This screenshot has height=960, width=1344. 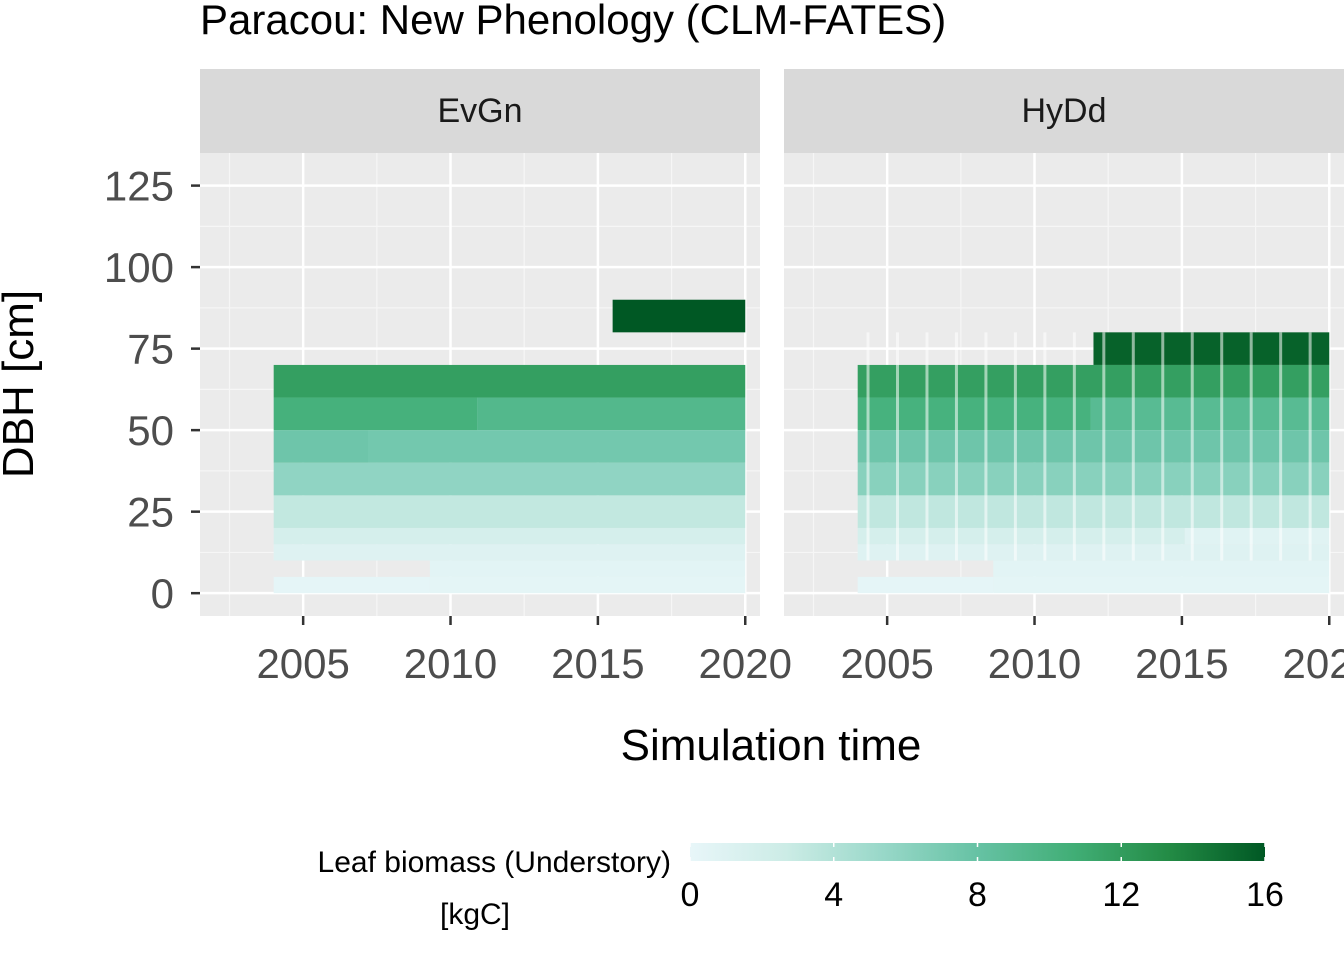 I want to click on y-tick-label: 125, so click(x=139, y=186).